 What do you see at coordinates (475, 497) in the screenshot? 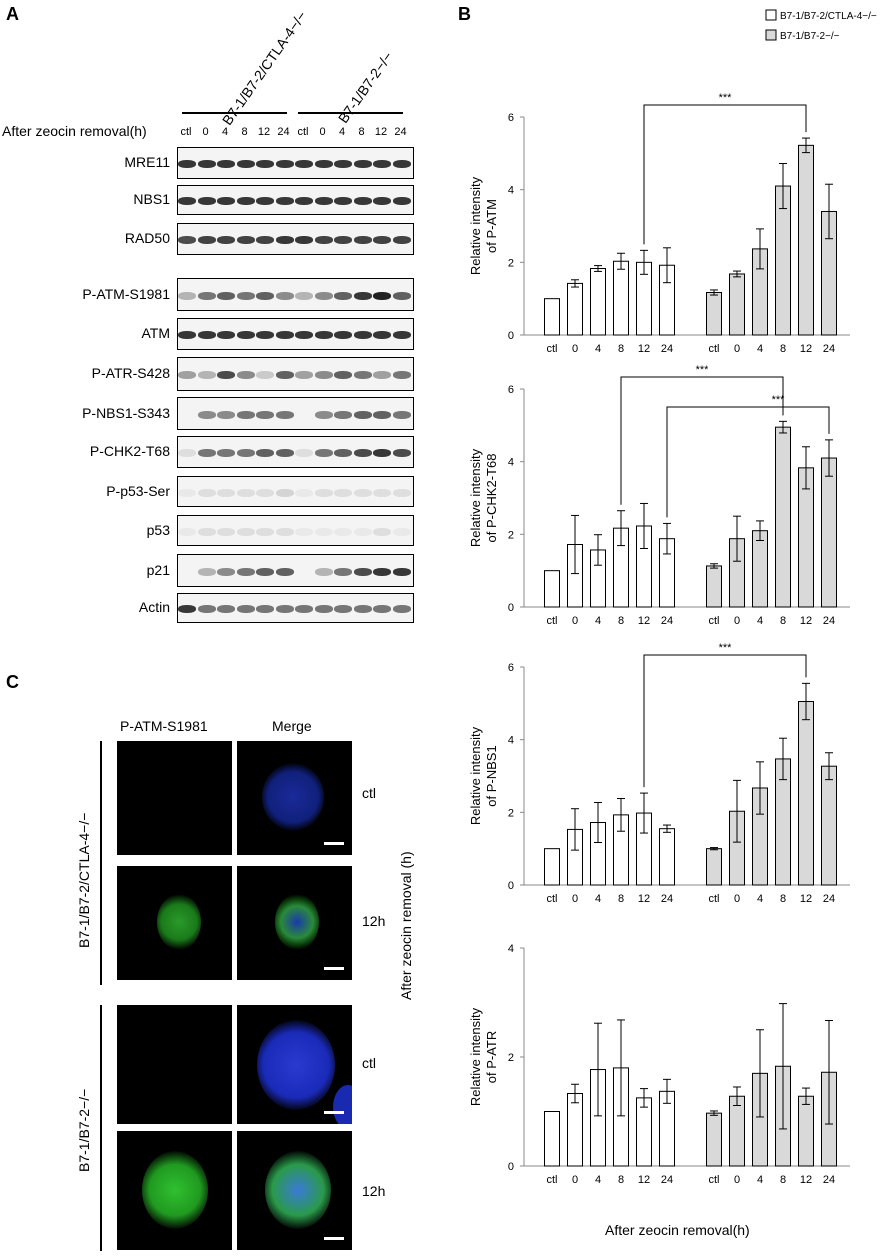
I see `y-axis-label: Relative intensity` at bounding box center [475, 497].